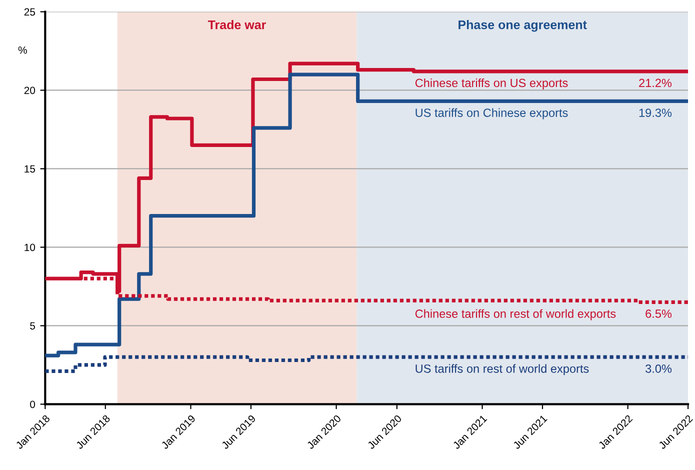 The height and width of the screenshot is (470, 695). Describe the element at coordinates (659, 314) in the screenshot. I see `data-label: 6.5%` at that location.